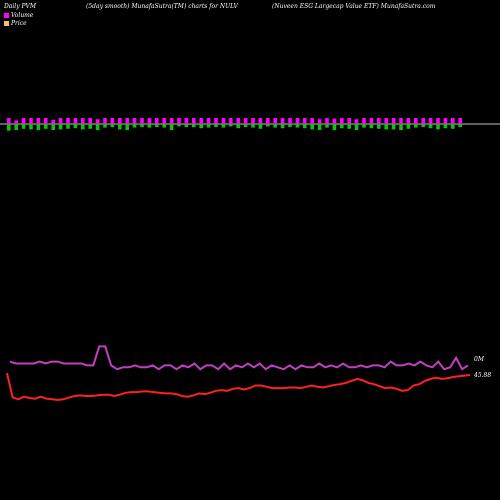  I want to click on legend-volume: Volume, so click(18, 15).